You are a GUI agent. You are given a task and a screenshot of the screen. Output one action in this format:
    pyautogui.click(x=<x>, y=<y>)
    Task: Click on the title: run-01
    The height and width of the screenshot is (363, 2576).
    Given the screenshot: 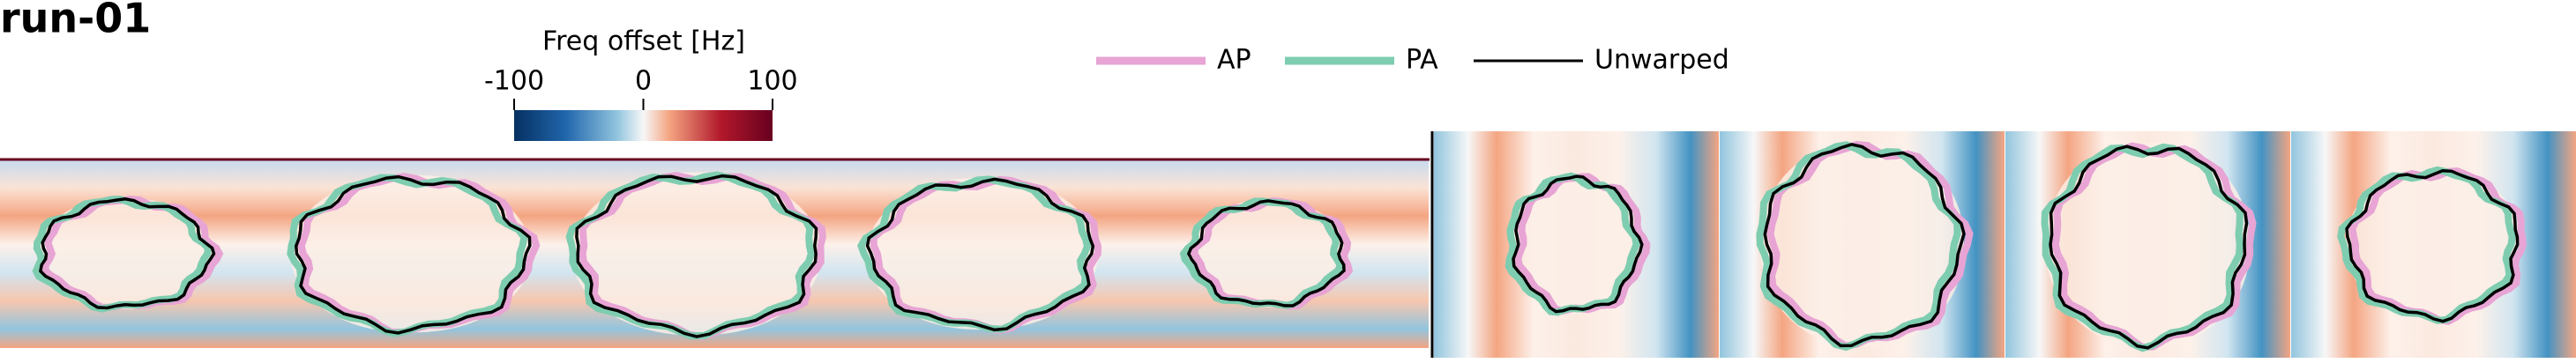 What is the action you would take?
    pyautogui.click(x=75, y=21)
    